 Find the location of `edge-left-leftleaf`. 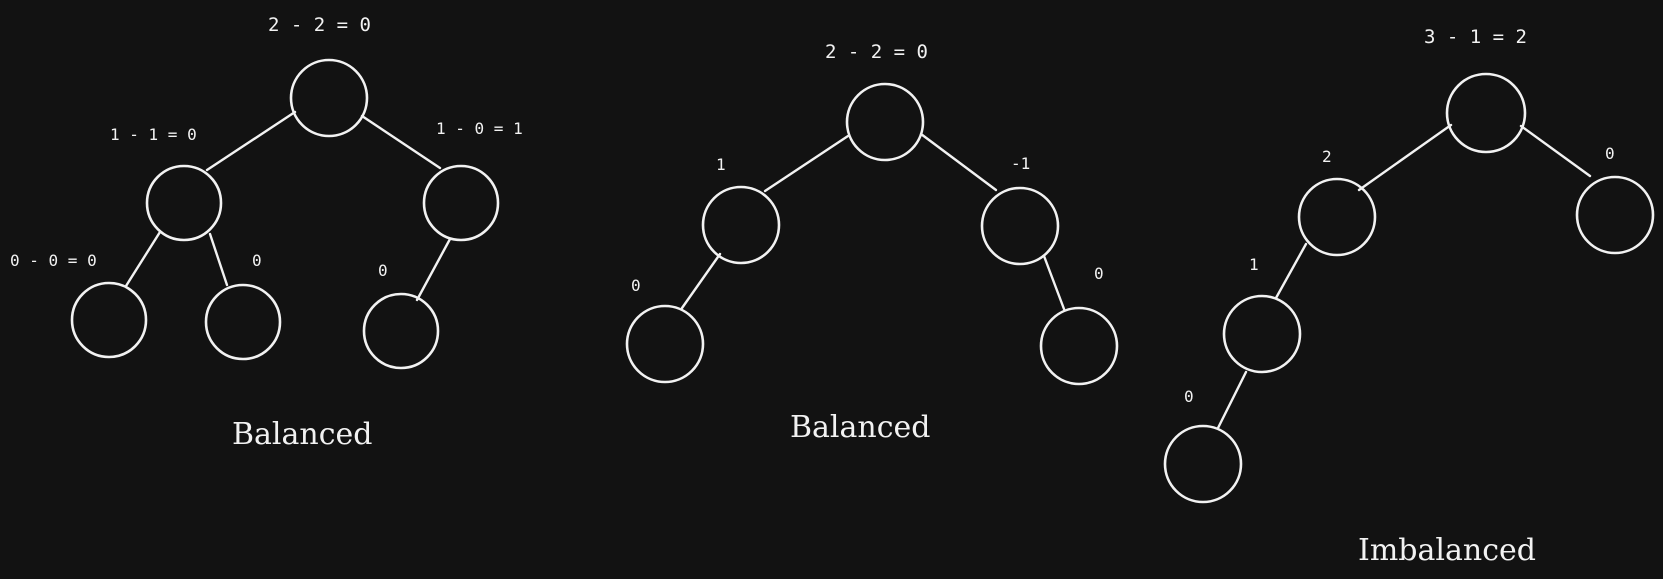

edge-left-leftleaf is located at coordinates (143, 259).